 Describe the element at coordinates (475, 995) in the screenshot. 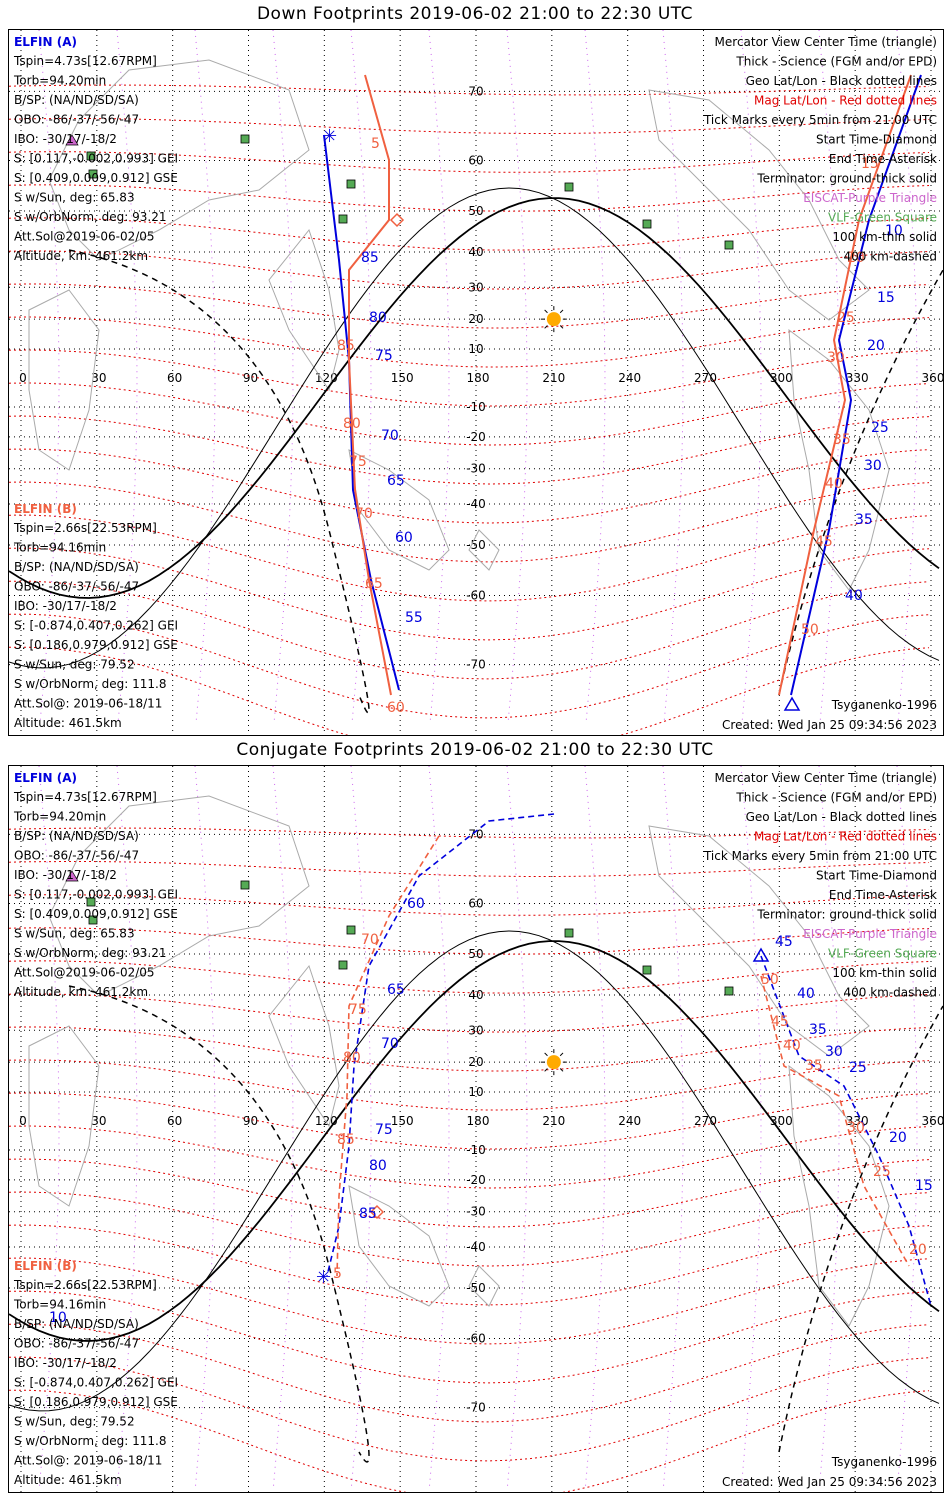

I see `lat-label: 40` at that location.